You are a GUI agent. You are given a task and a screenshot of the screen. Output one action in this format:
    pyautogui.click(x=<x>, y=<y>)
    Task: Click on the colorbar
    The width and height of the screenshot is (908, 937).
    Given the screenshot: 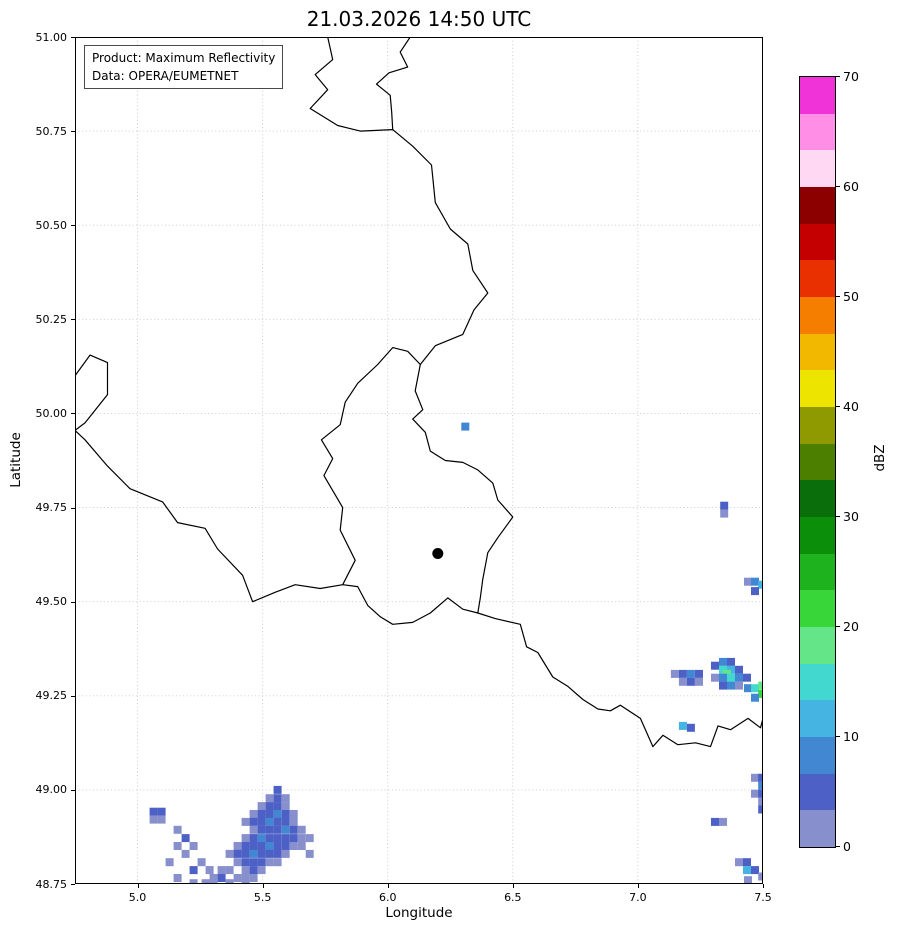 What is the action you would take?
    pyautogui.click(x=817, y=462)
    